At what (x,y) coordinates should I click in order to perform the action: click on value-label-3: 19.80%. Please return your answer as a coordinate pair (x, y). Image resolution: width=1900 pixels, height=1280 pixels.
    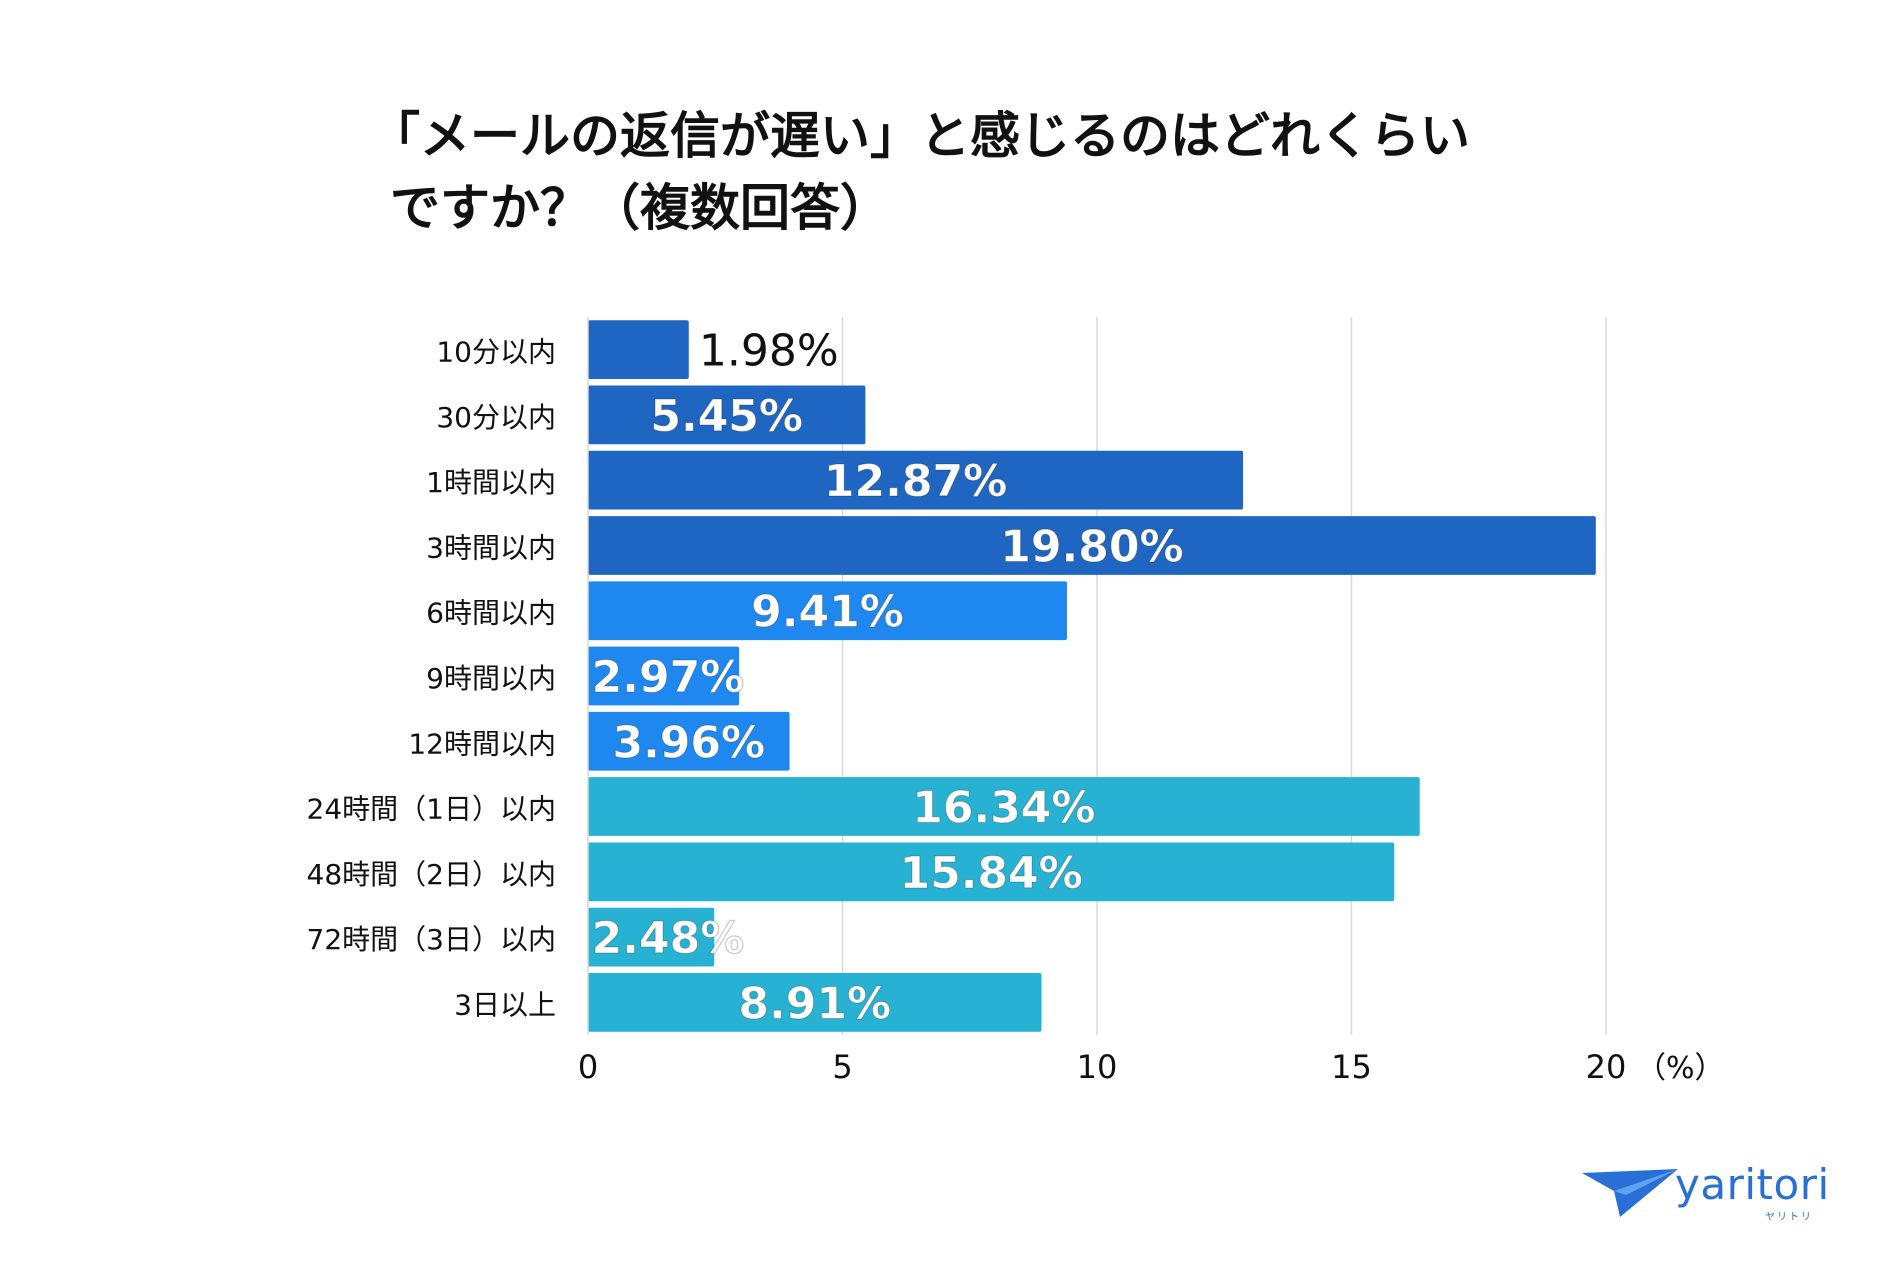
    Looking at the image, I should click on (1091, 546).